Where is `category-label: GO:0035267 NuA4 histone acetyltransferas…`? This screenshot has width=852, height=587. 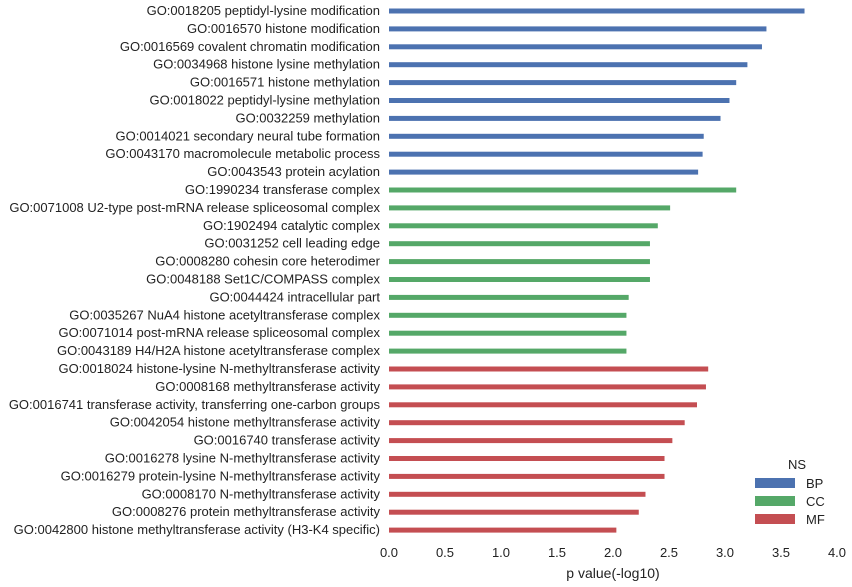
category-label: GO:0035267 NuA4 histone acetyltransferas… is located at coordinates (224, 314).